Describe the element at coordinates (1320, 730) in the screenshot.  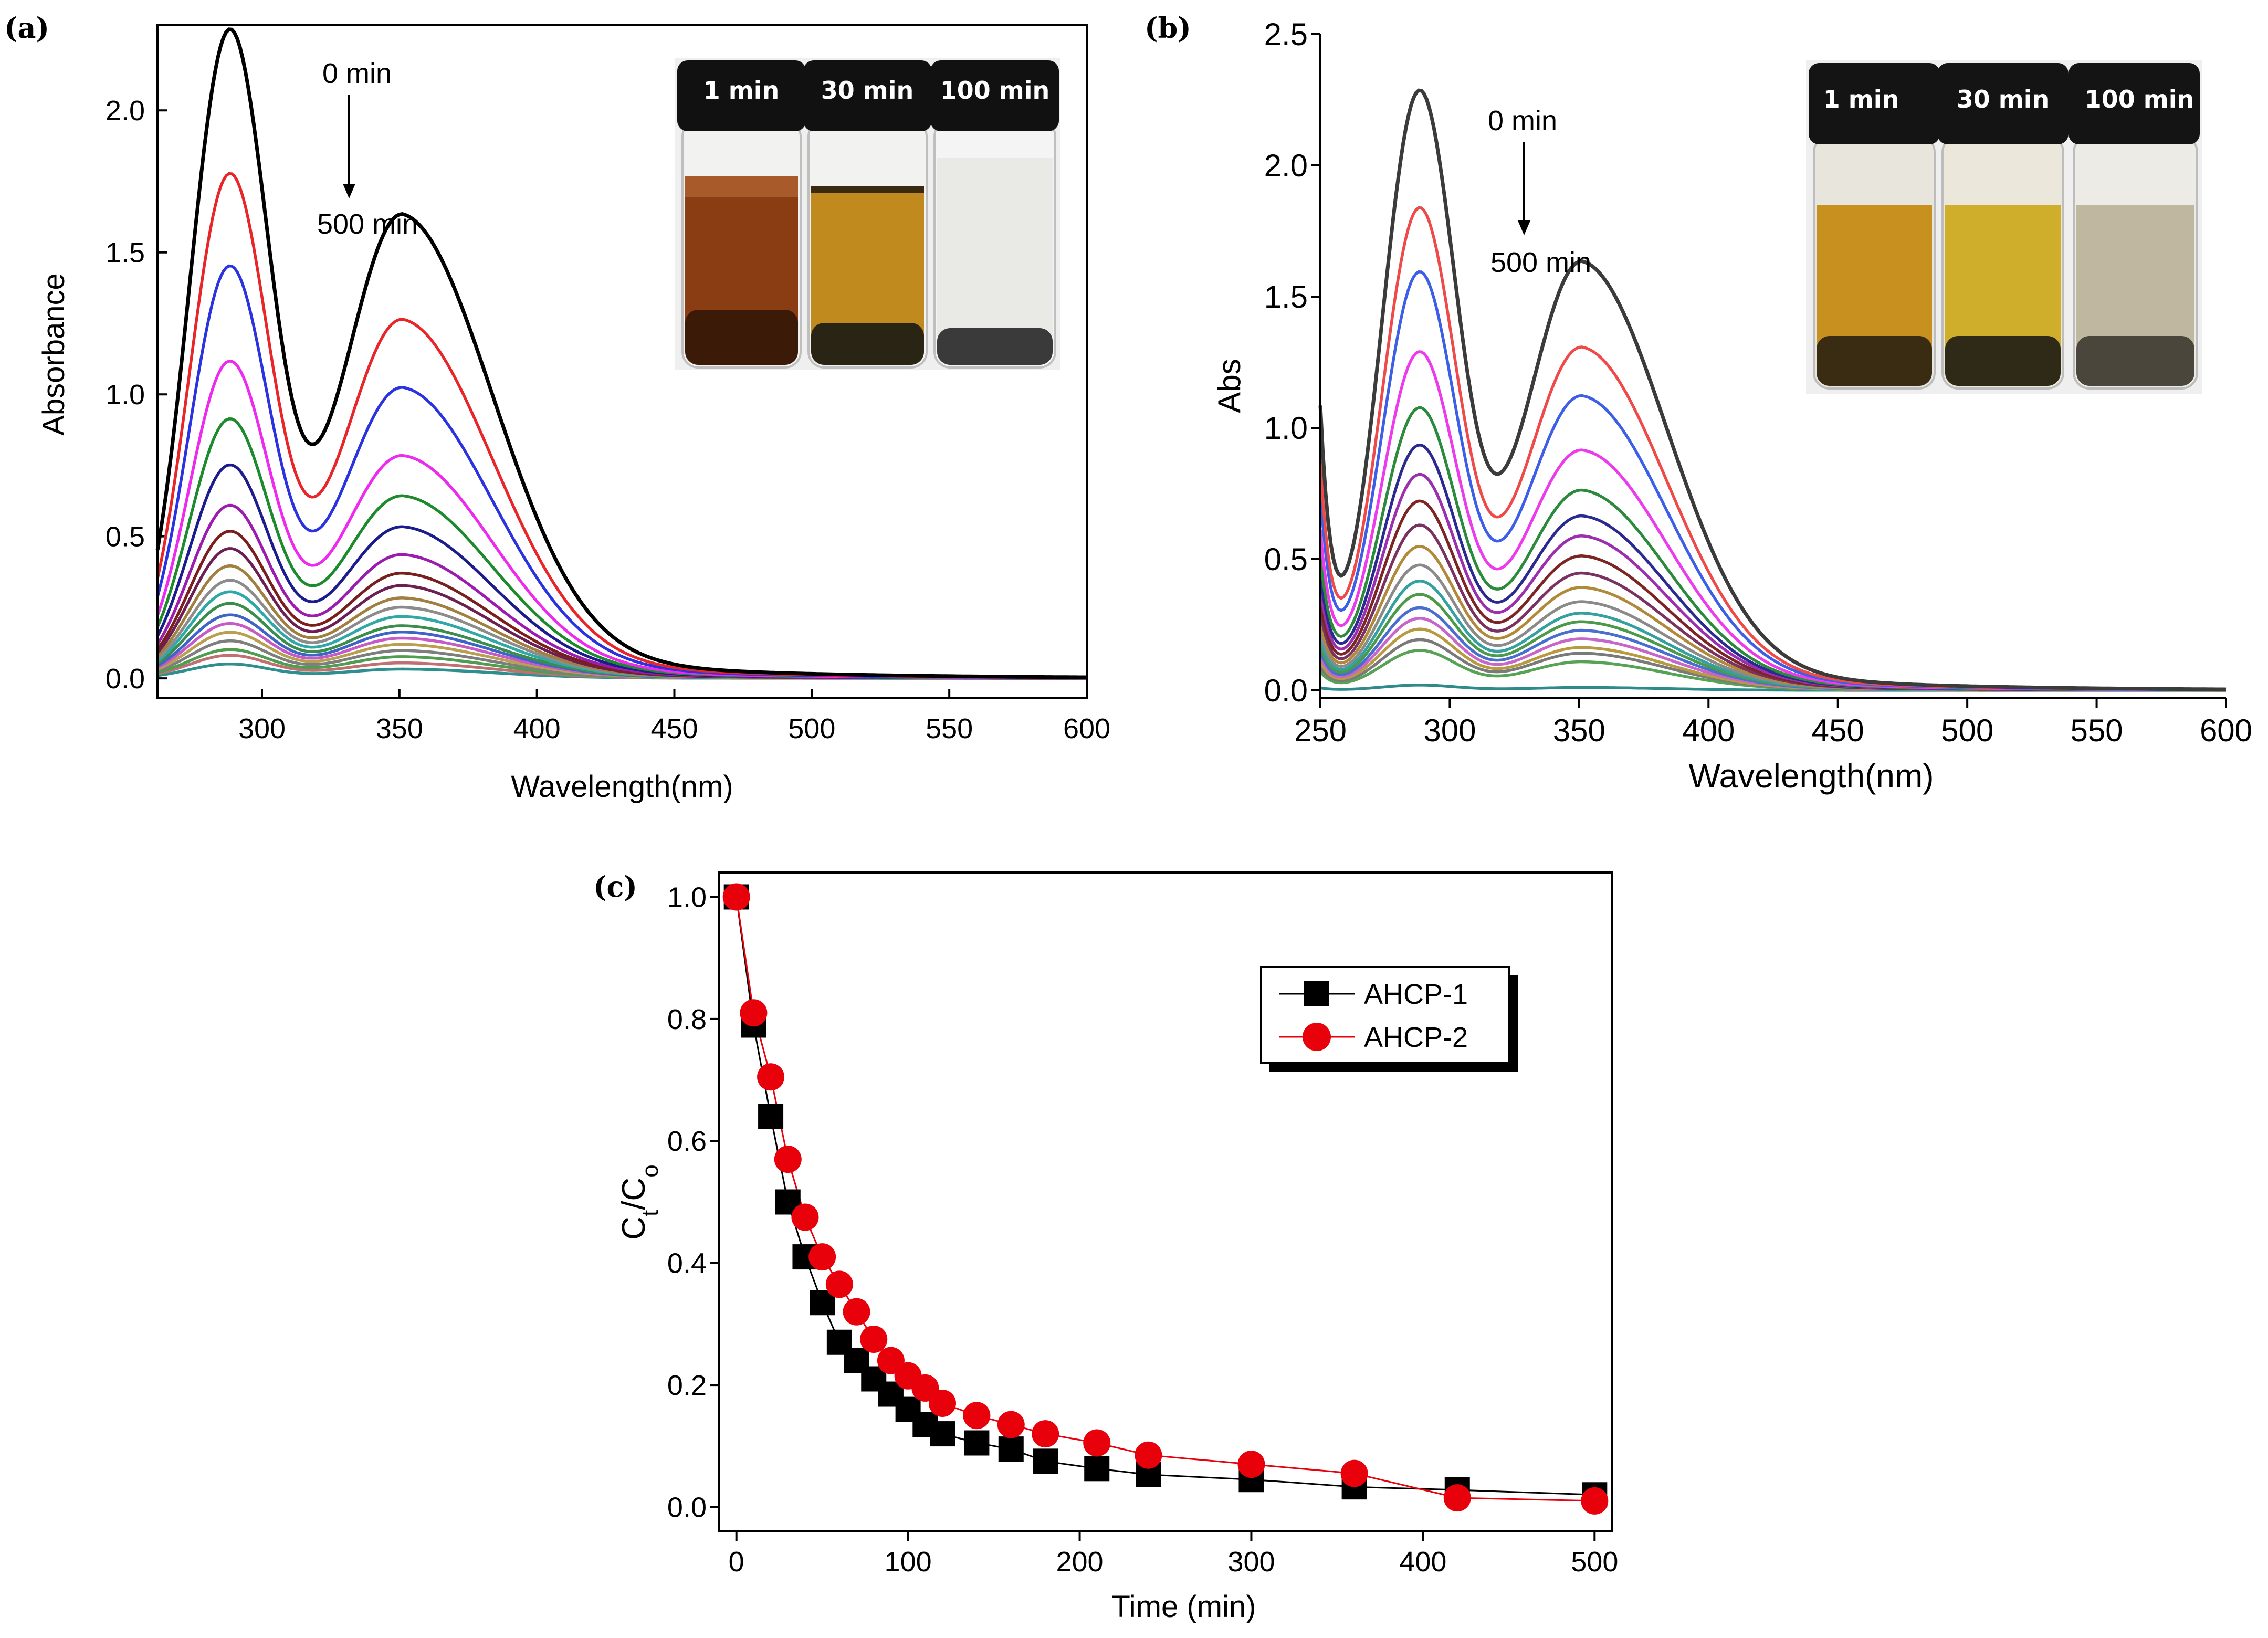
I see `x-tick-label: 250` at that location.